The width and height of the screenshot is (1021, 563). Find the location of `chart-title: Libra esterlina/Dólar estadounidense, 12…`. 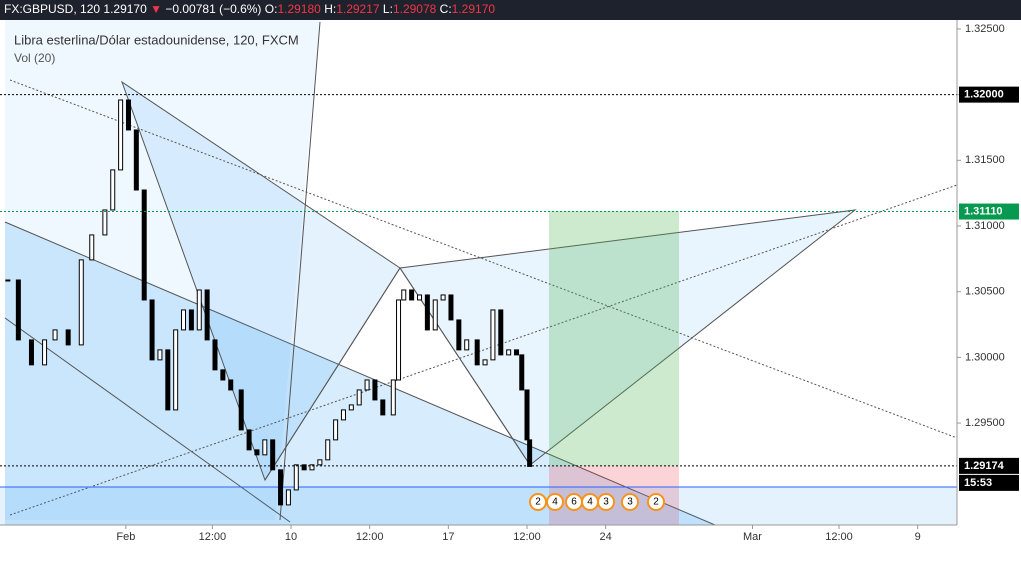

chart-title: Libra esterlina/Dólar estadounidense, 12… is located at coordinates (156, 39).